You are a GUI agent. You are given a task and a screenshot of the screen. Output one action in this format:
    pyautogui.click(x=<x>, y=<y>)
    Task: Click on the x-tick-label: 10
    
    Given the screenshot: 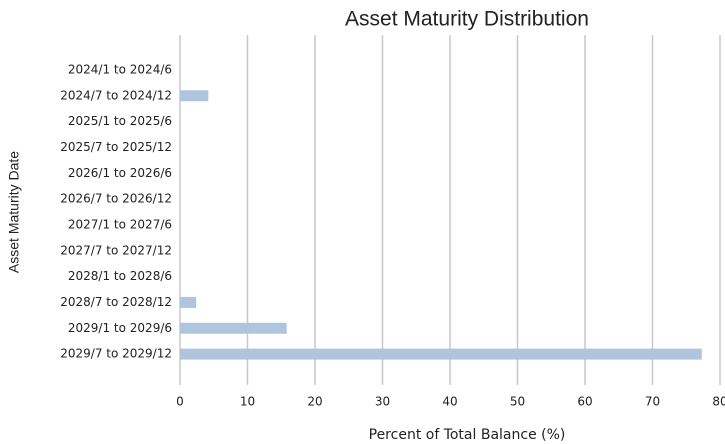 What is the action you would take?
    pyautogui.click(x=247, y=402)
    